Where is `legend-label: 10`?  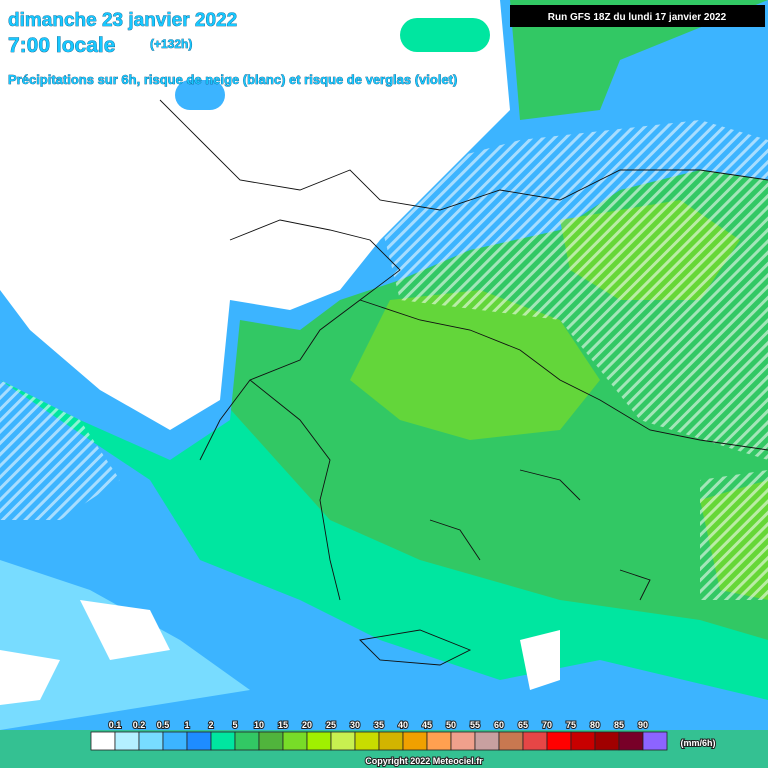 legend-label: 10 is located at coordinates (259, 725).